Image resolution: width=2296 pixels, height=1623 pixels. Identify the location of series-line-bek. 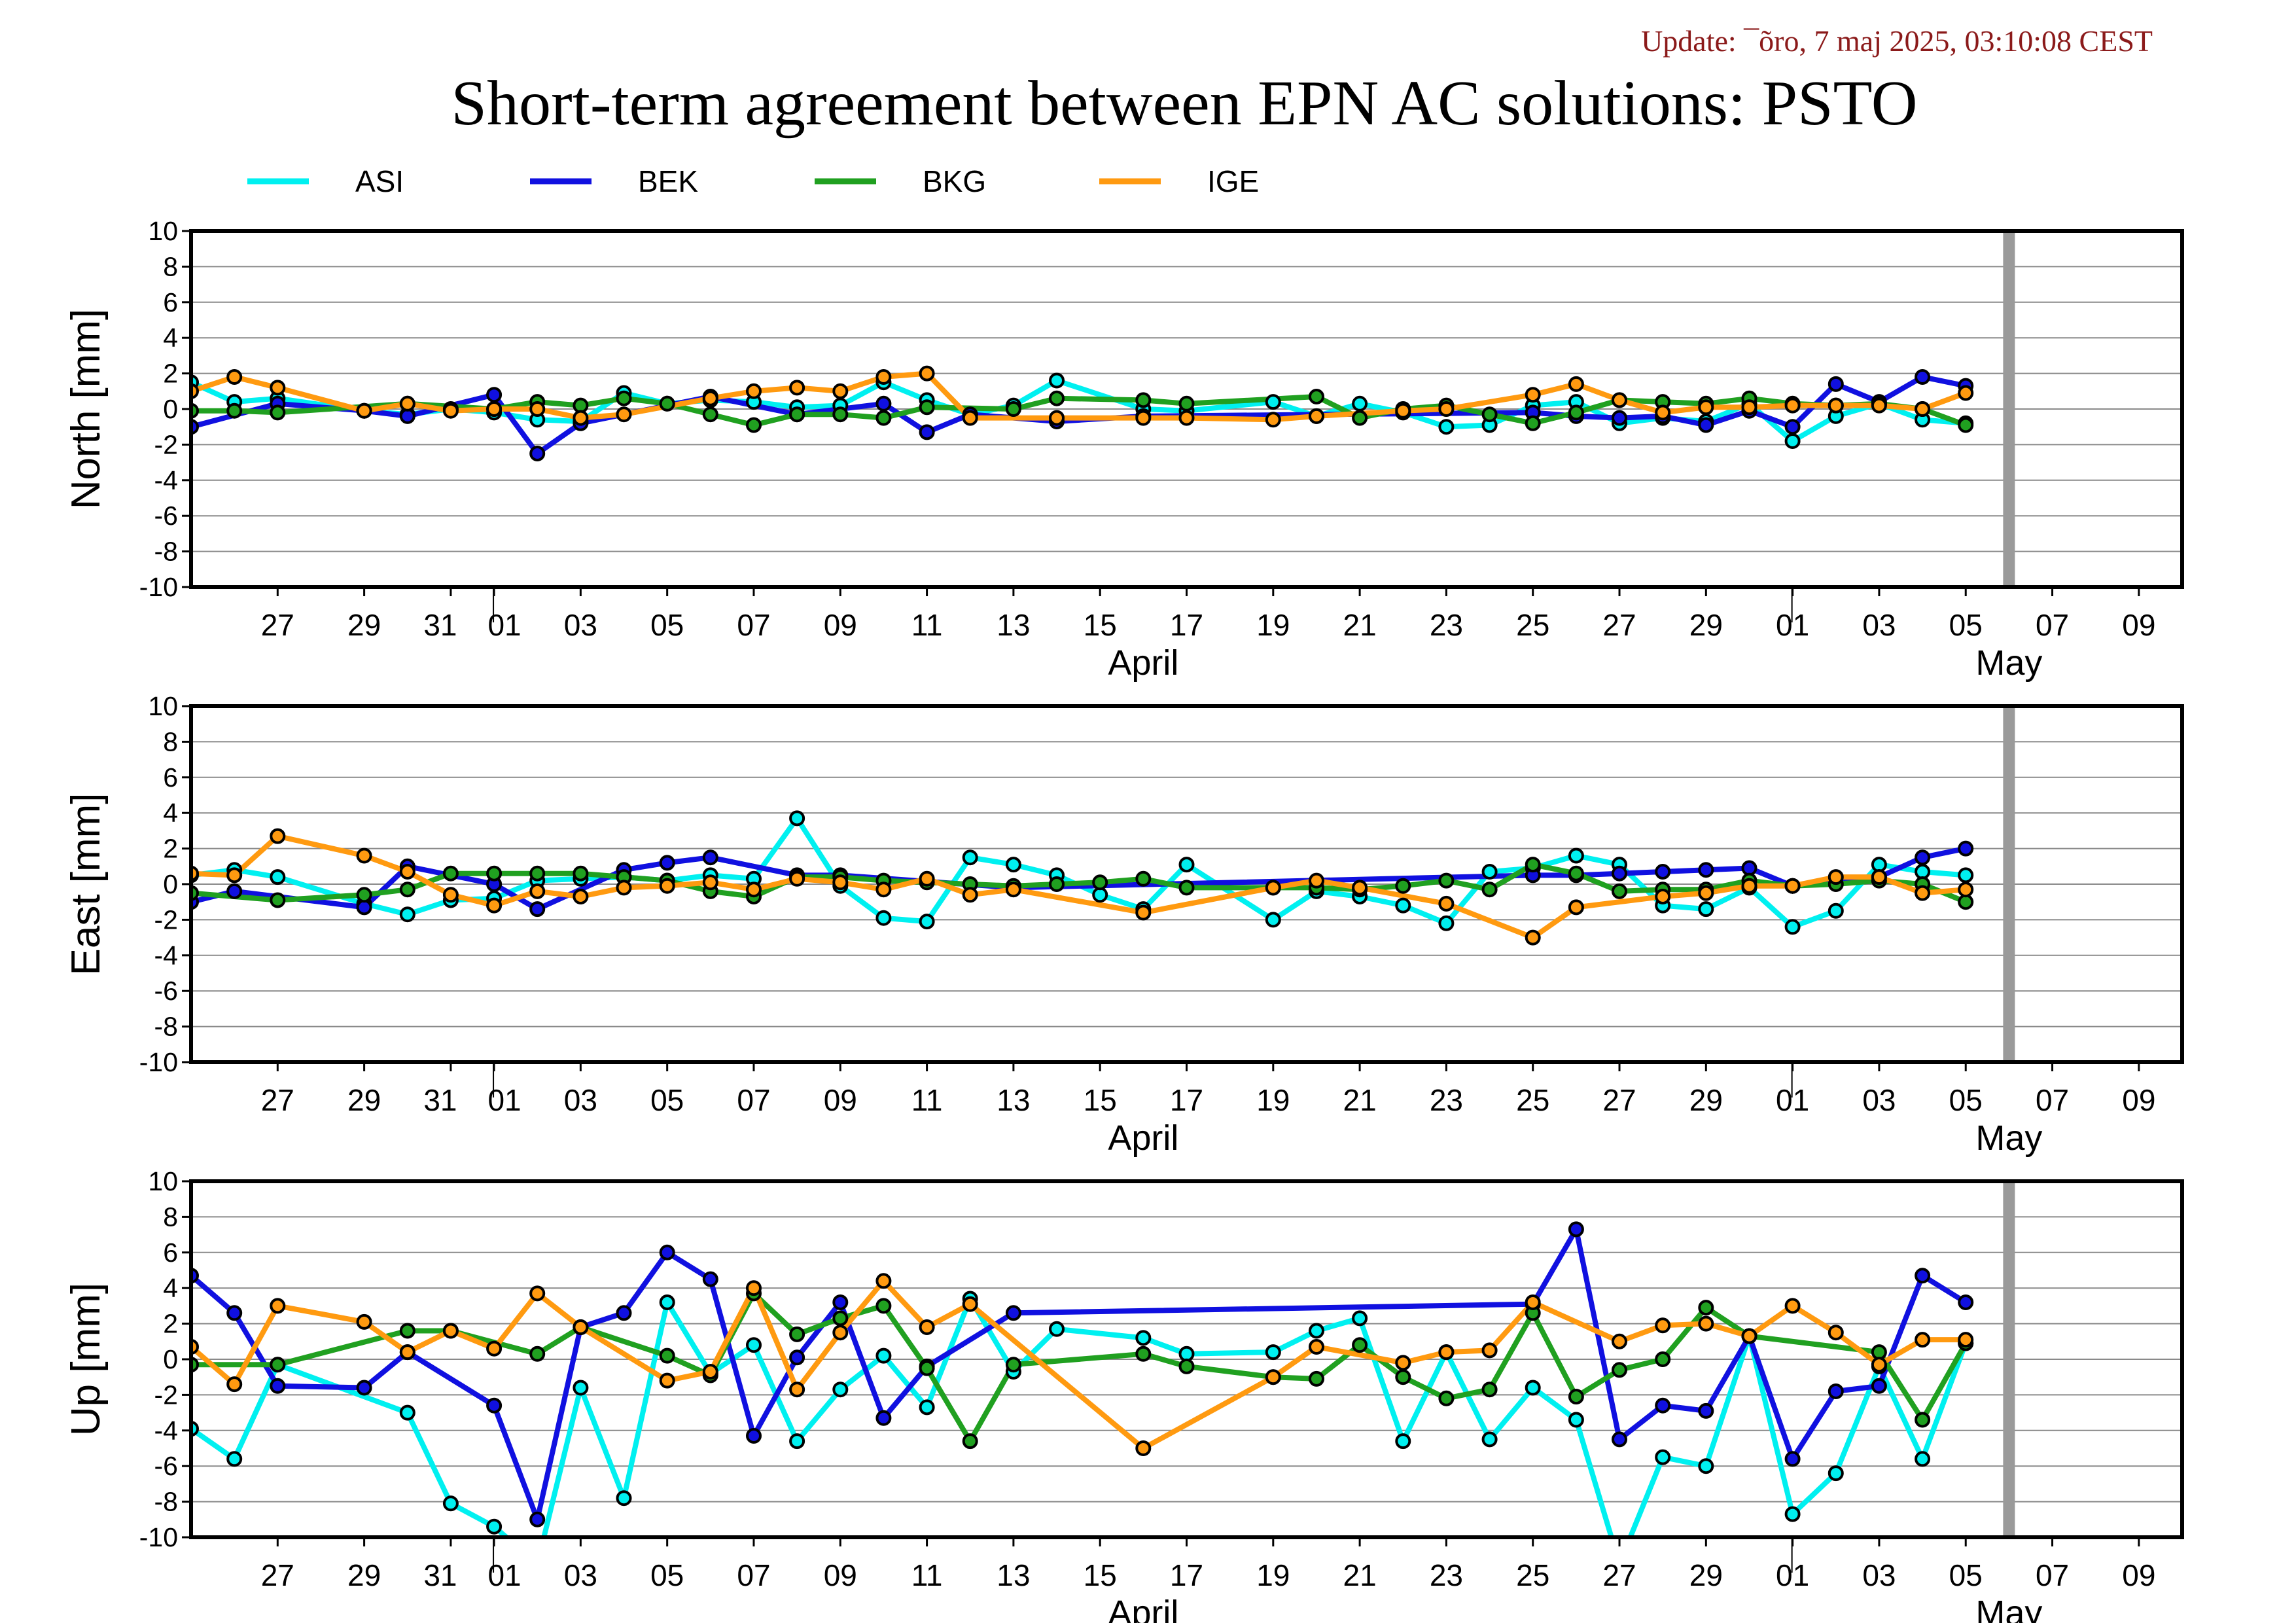
(1079, 1374).